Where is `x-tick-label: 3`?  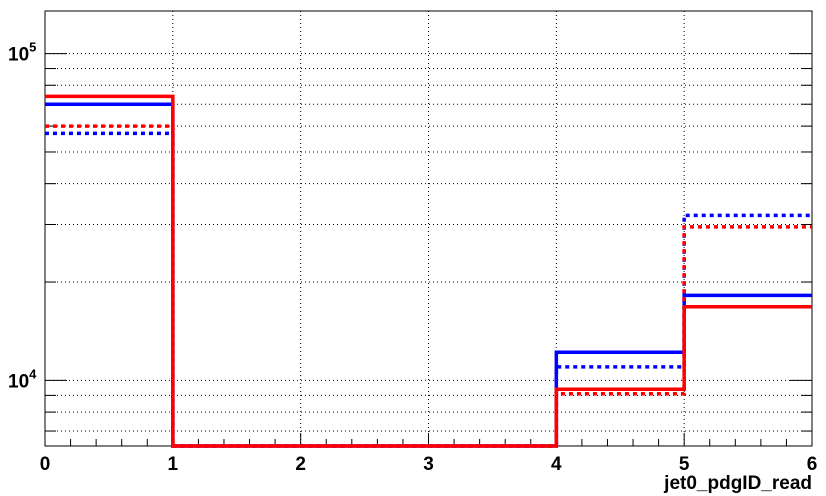 x-tick-label: 3 is located at coordinates (428, 464).